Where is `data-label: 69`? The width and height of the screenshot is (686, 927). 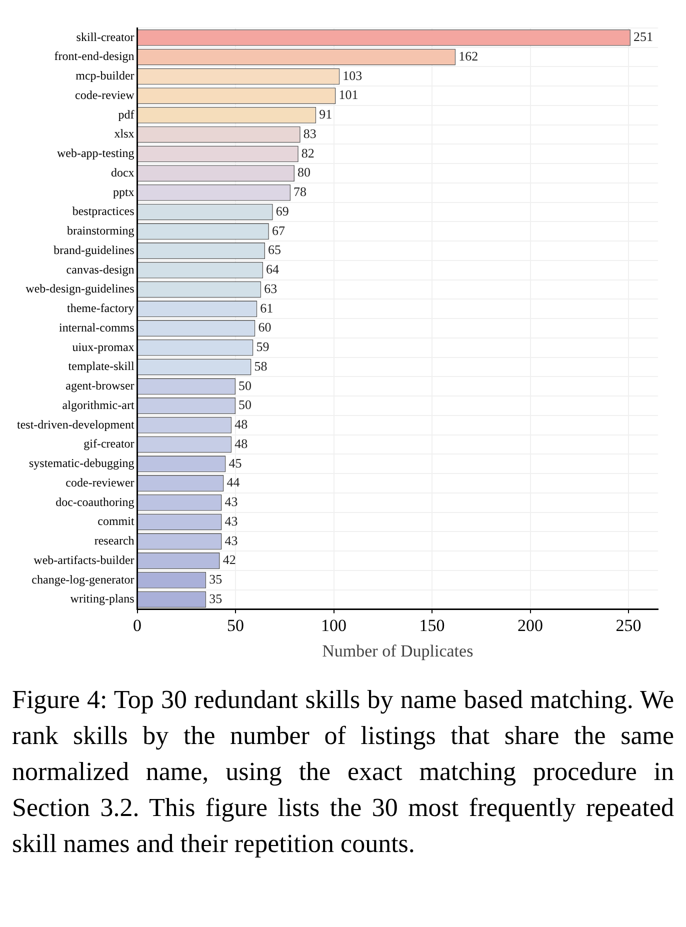 data-label: 69 is located at coordinates (282, 210).